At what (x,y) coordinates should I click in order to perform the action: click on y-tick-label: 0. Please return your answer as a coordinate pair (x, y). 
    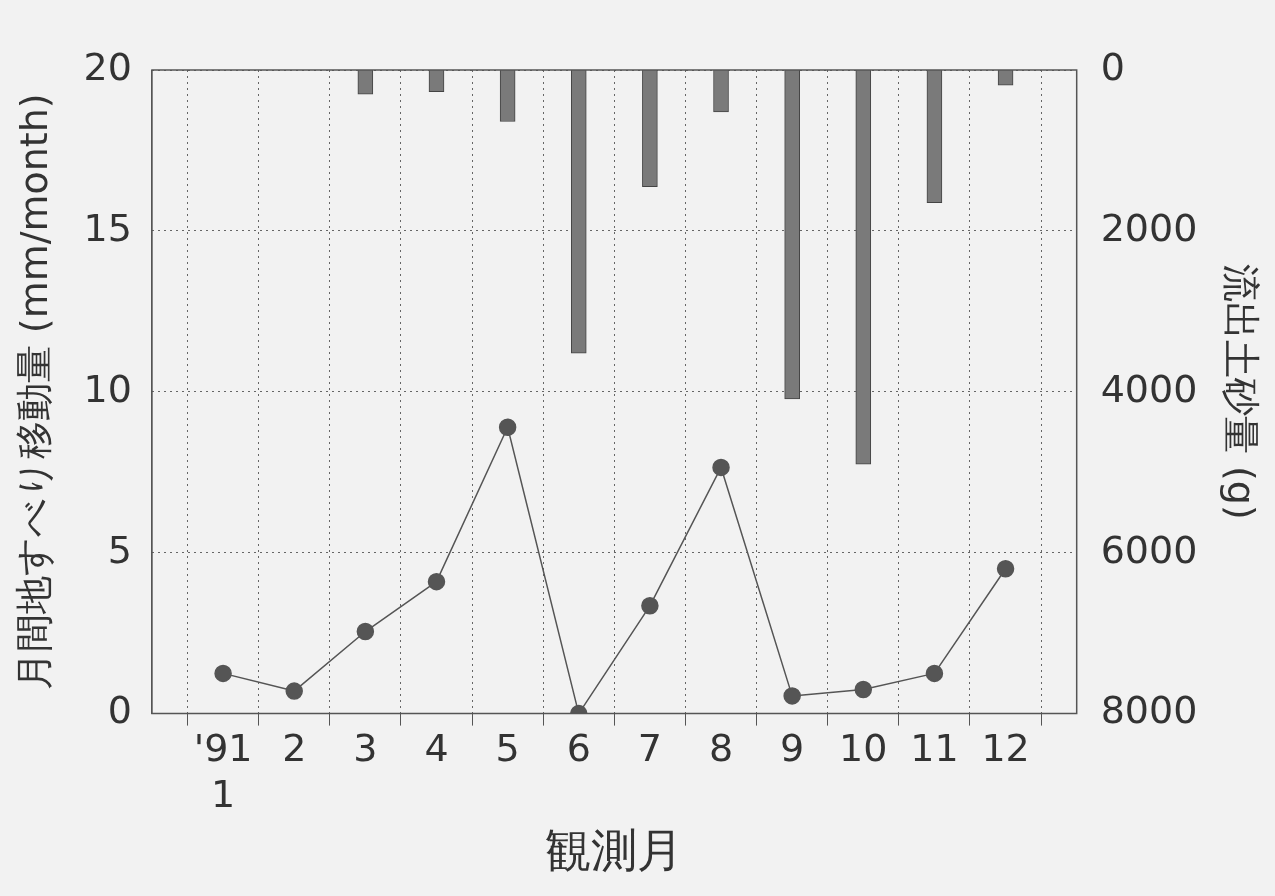
    Looking at the image, I should click on (119, 710).